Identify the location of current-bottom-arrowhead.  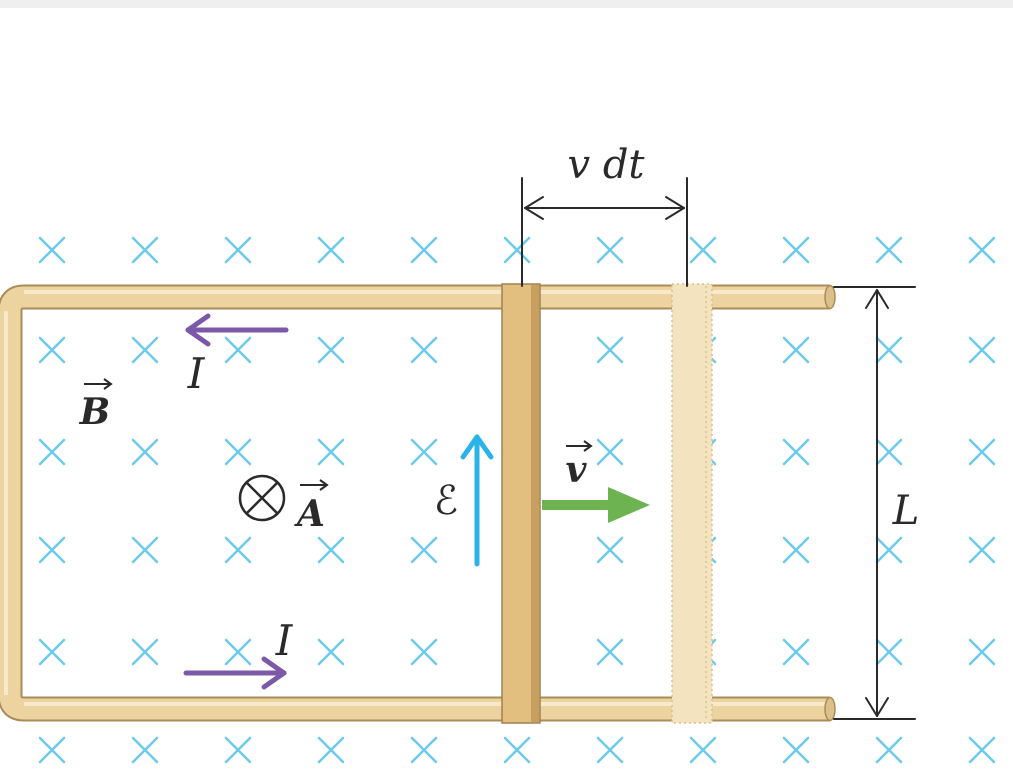
(274, 673).